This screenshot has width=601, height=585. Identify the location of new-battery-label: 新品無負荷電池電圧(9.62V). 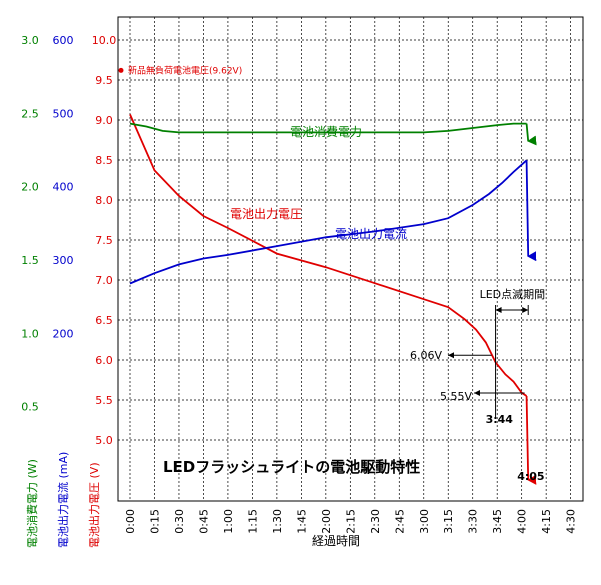
(185, 70).